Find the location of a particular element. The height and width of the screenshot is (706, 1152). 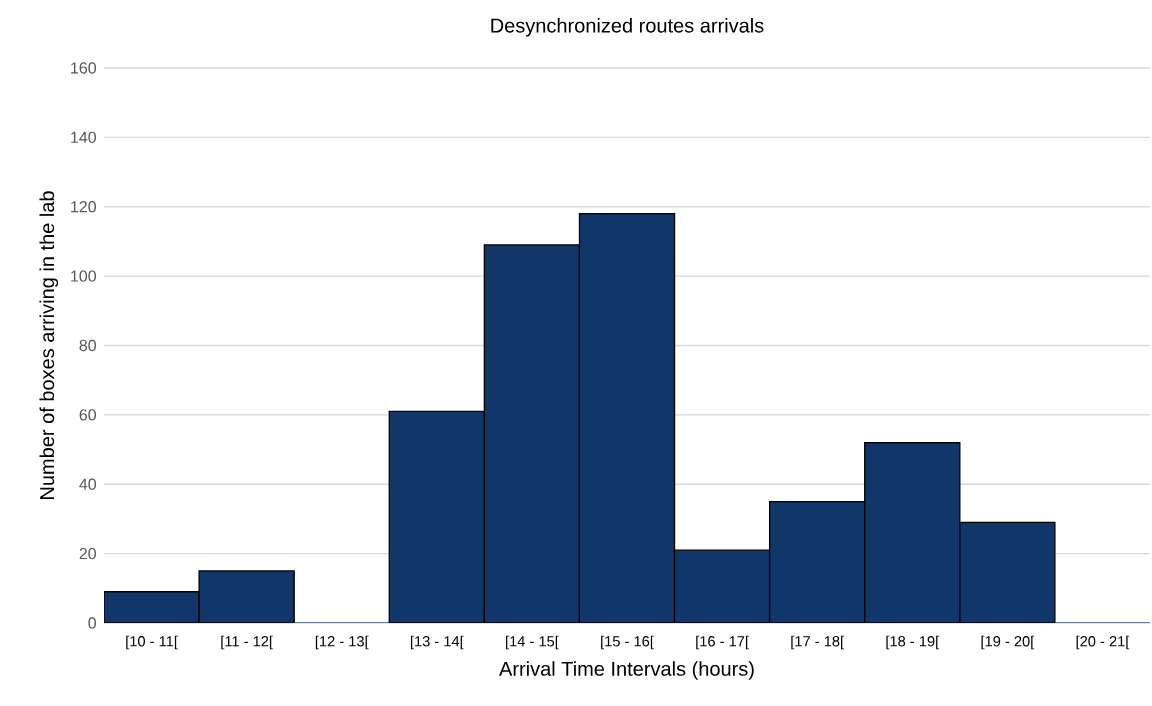

y-tick-label: 160 is located at coordinates (84, 68).